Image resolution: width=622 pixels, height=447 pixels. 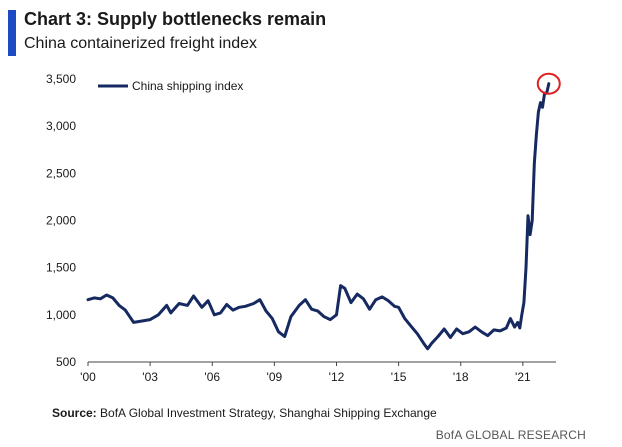 What do you see at coordinates (88, 377) in the screenshot?
I see `x-tick-label: '00` at bounding box center [88, 377].